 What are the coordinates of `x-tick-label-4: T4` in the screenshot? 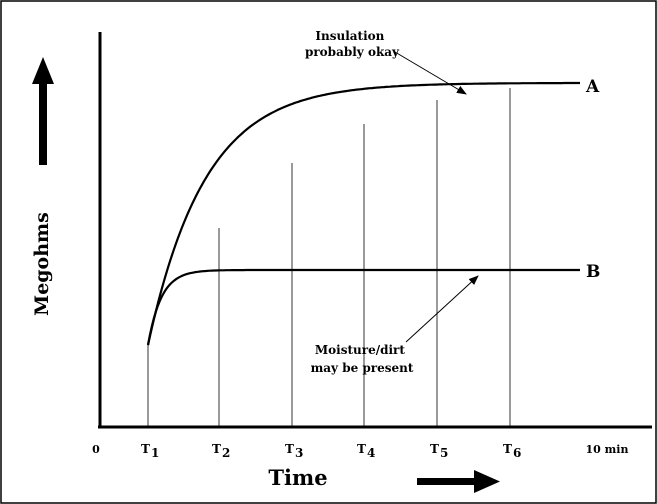 It's located at (366, 451).